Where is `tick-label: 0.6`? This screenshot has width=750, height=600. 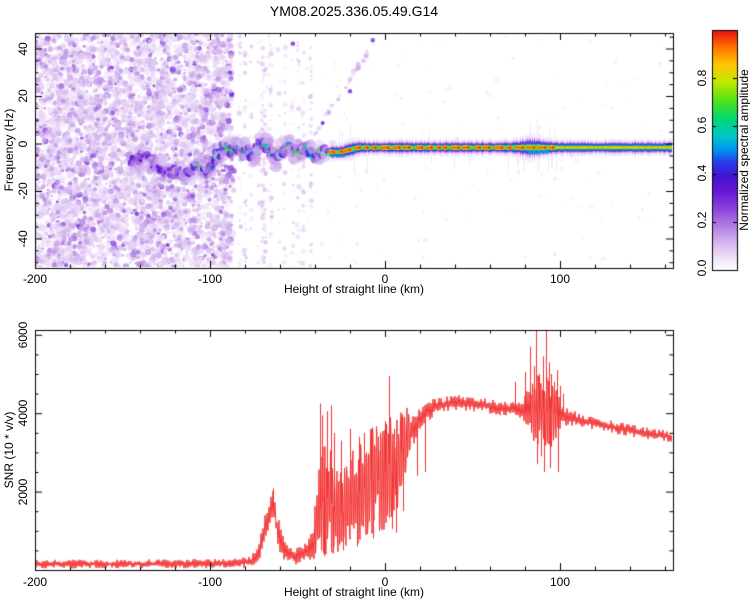 tick-label: 0.6 is located at coordinates (702, 125).